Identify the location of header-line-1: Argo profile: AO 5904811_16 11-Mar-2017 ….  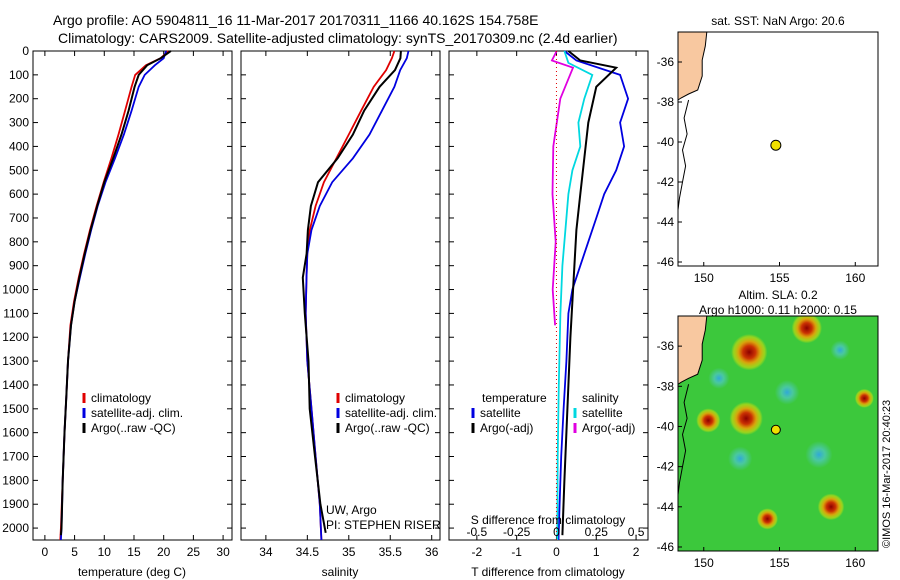
(295, 20).